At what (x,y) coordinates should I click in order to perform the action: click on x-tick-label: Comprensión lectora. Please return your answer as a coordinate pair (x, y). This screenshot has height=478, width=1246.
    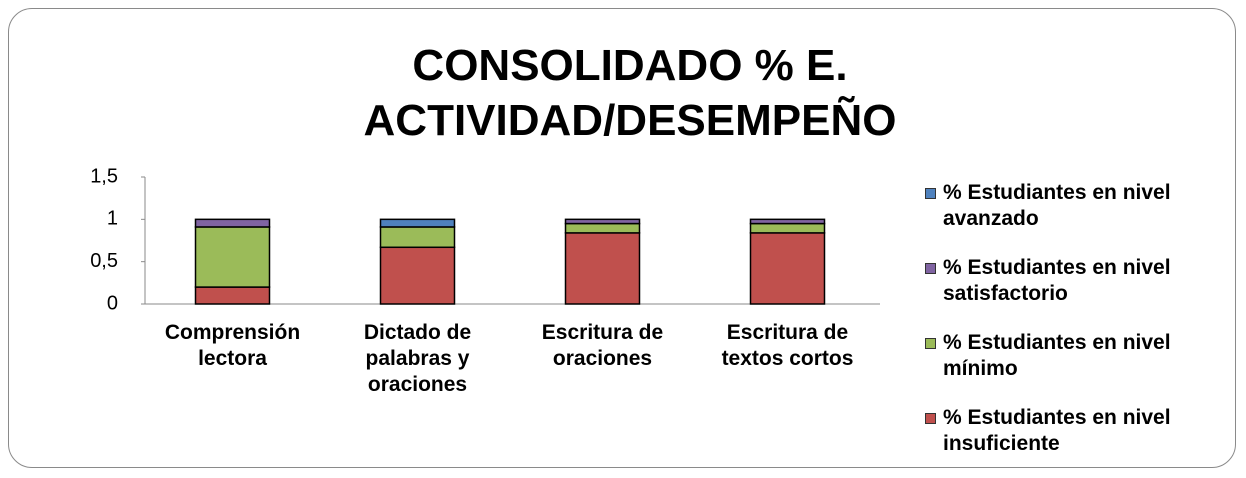
    Looking at the image, I should click on (232, 345).